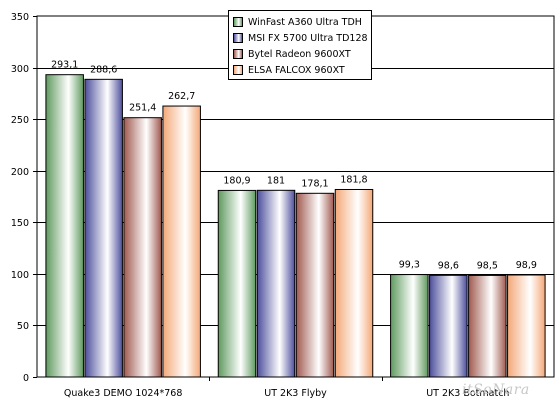  I want to click on data-label: 293,1, so click(64, 65).